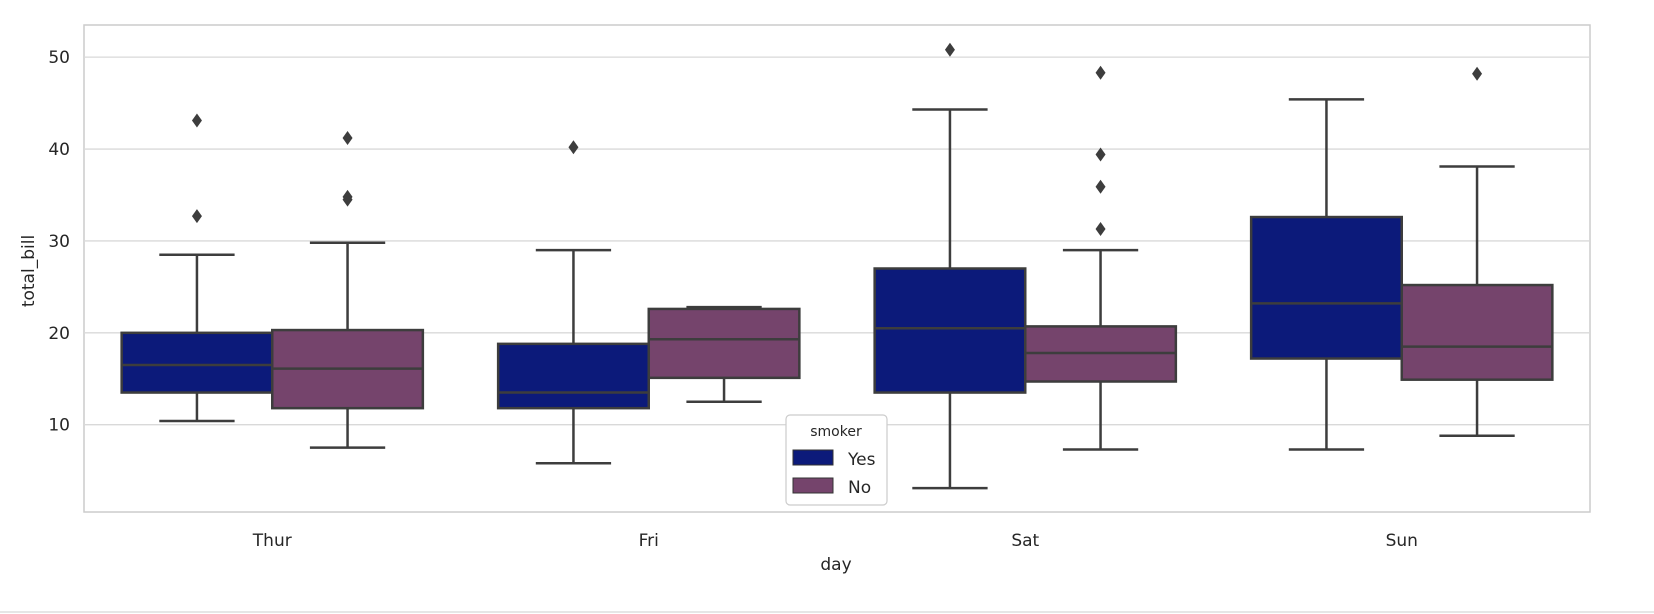 The image size is (1654, 614). What do you see at coordinates (813, 457) in the screenshot?
I see `legend-swatch-yes` at bounding box center [813, 457].